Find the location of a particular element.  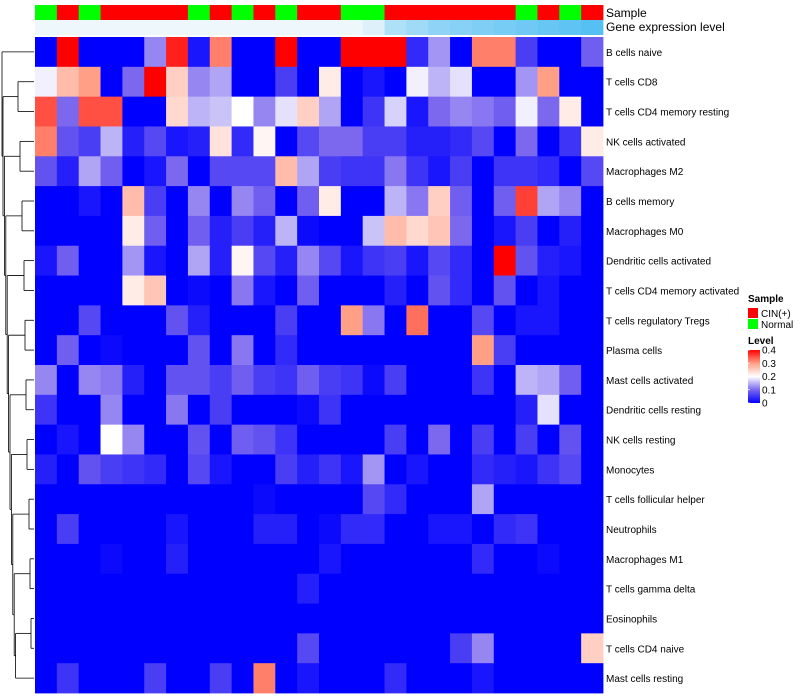

level-tick-label: 0.4 is located at coordinates (769, 351).